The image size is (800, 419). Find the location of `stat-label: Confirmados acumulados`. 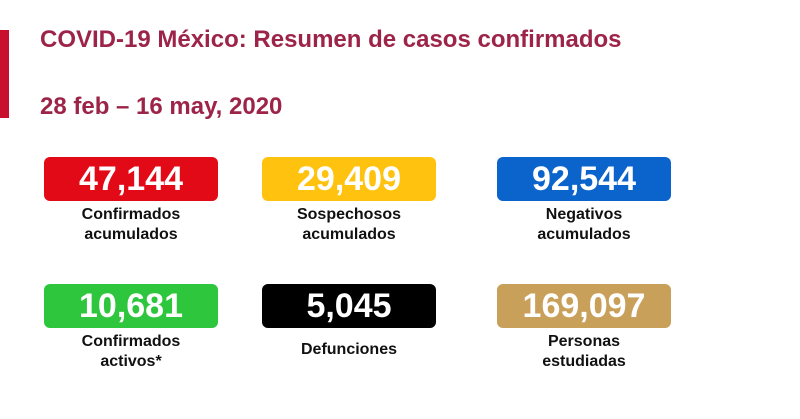

stat-label: Confirmados acumulados is located at coordinates (131, 225).